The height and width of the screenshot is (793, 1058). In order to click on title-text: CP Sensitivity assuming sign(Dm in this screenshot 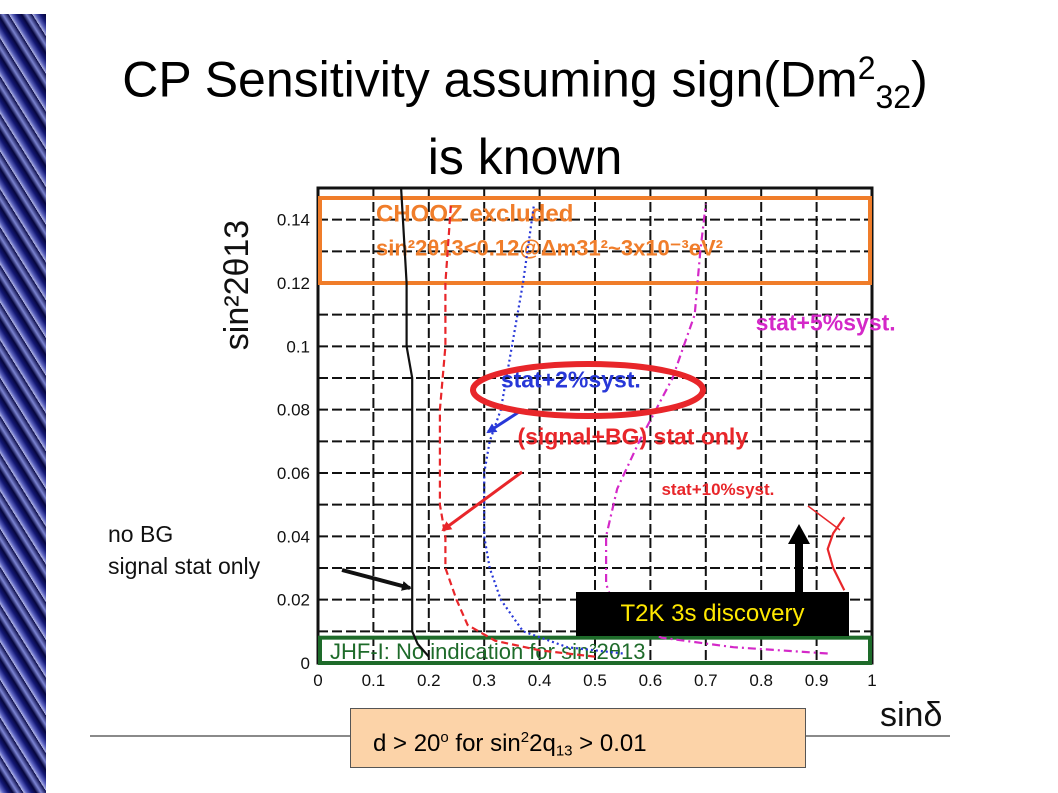, I will do `click(490, 79)`.